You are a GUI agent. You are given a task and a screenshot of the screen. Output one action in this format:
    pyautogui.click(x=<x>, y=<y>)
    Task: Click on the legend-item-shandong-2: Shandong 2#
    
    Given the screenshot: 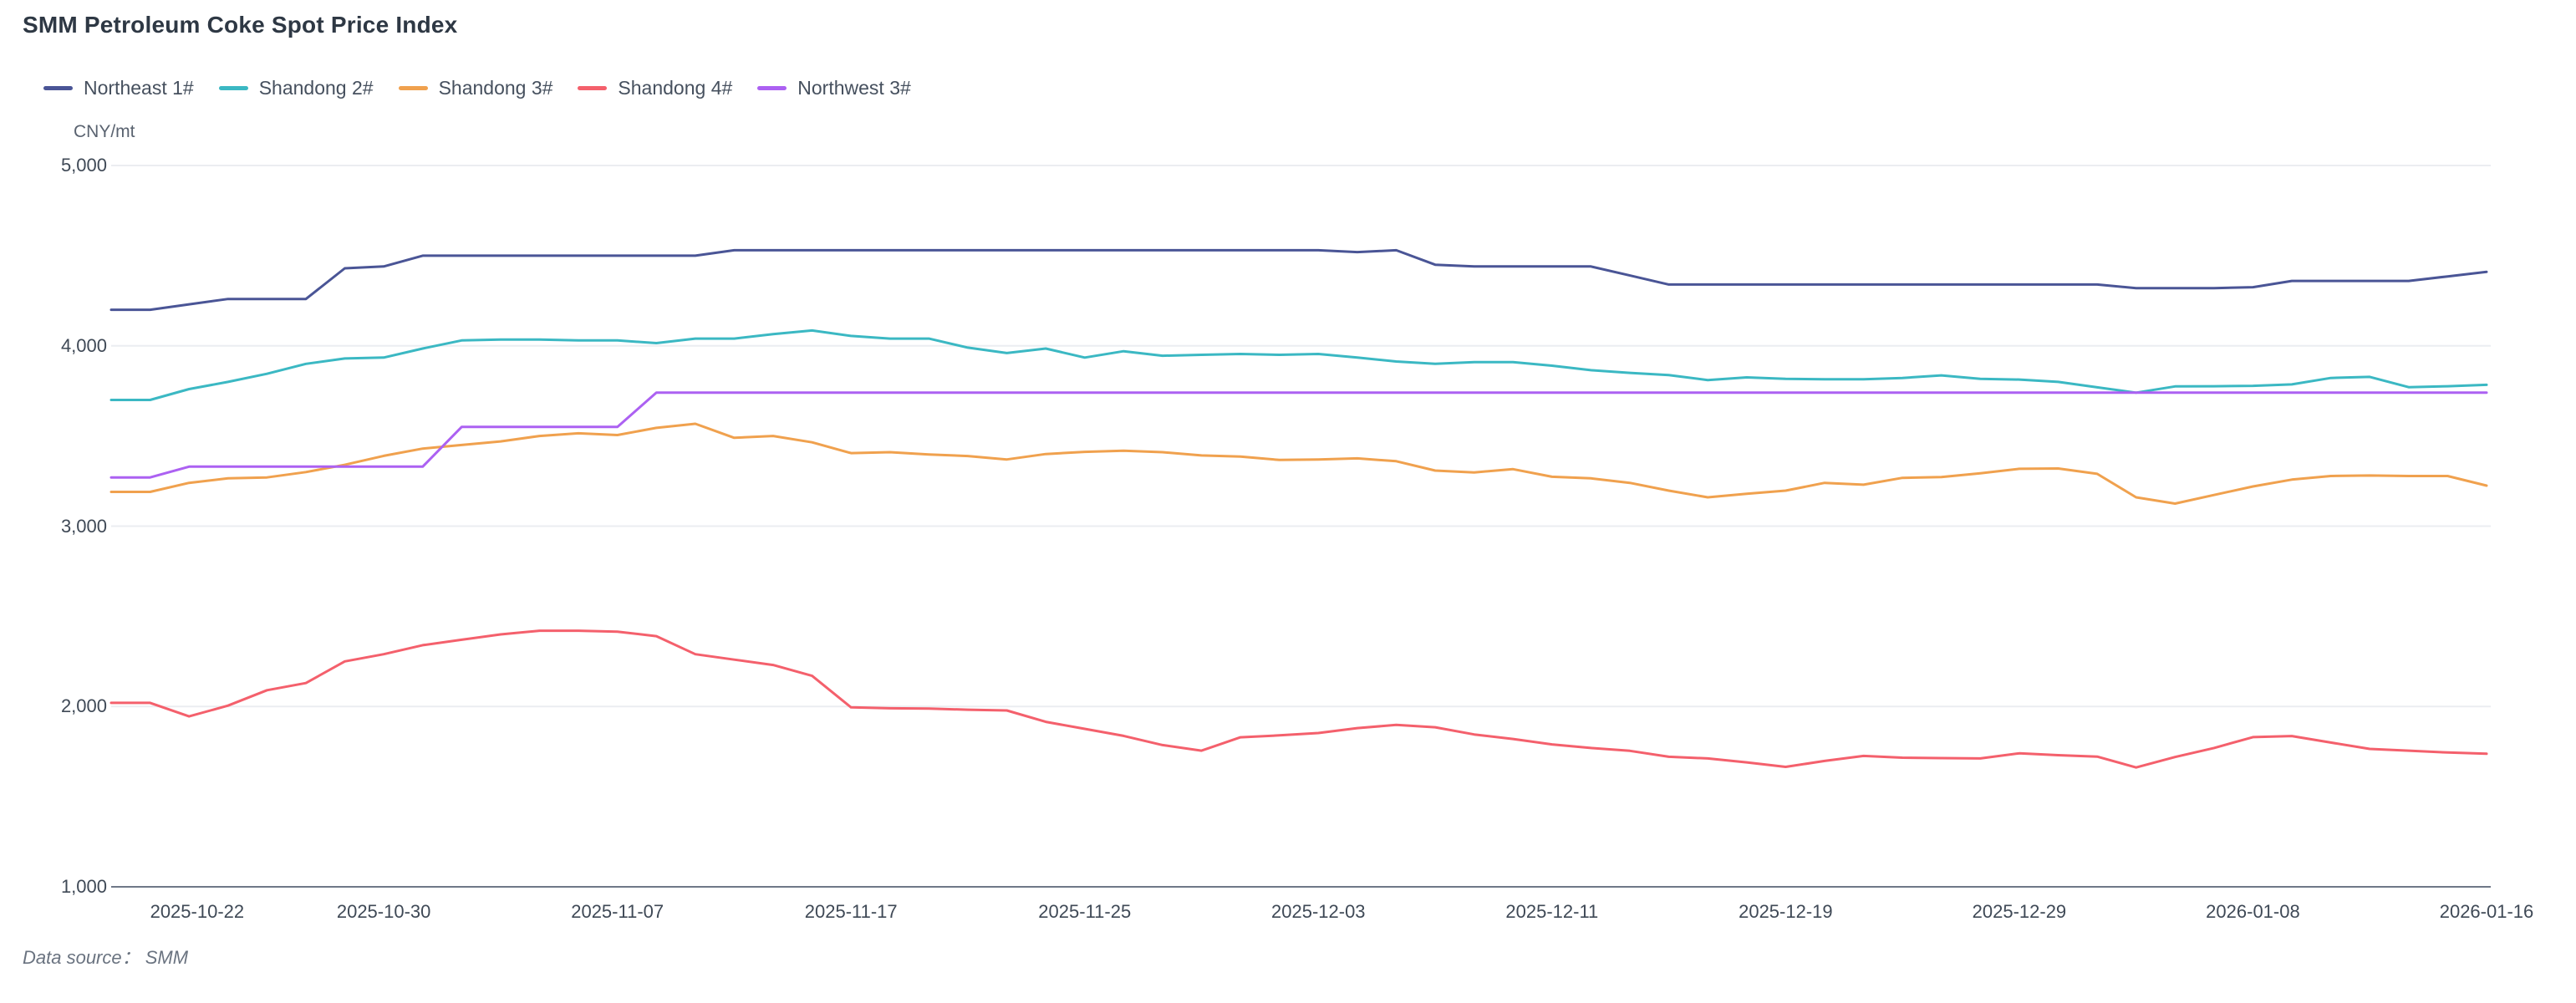 What is the action you would take?
    pyautogui.click(x=296, y=88)
    